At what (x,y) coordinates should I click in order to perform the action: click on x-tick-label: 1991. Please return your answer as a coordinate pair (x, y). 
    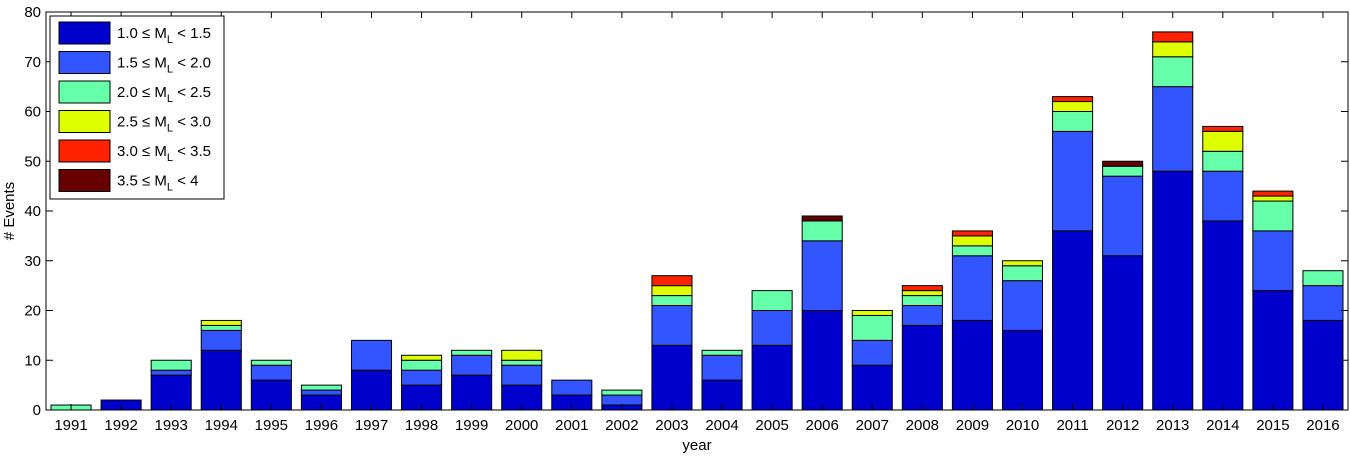
    Looking at the image, I should click on (70, 425).